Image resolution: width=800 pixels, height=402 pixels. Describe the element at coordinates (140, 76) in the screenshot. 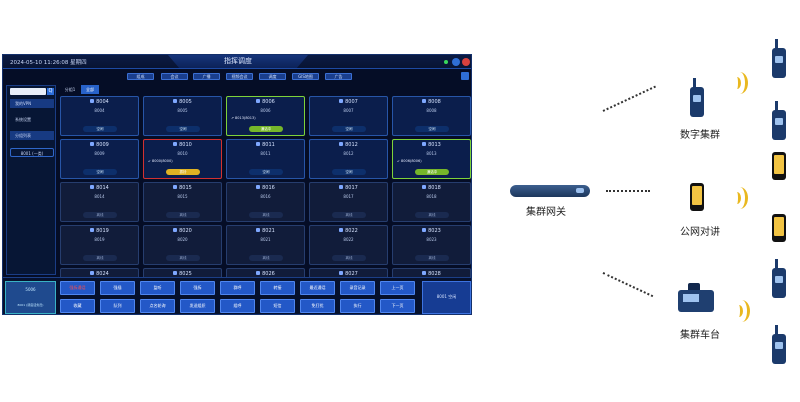

I see `tab-compose: 组成` at that location.